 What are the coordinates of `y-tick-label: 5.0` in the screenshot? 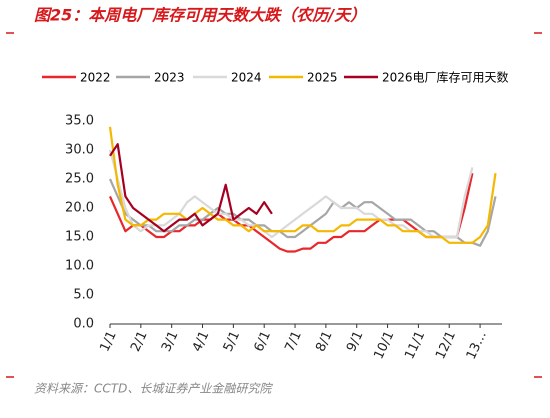 It's located at (83, 295).